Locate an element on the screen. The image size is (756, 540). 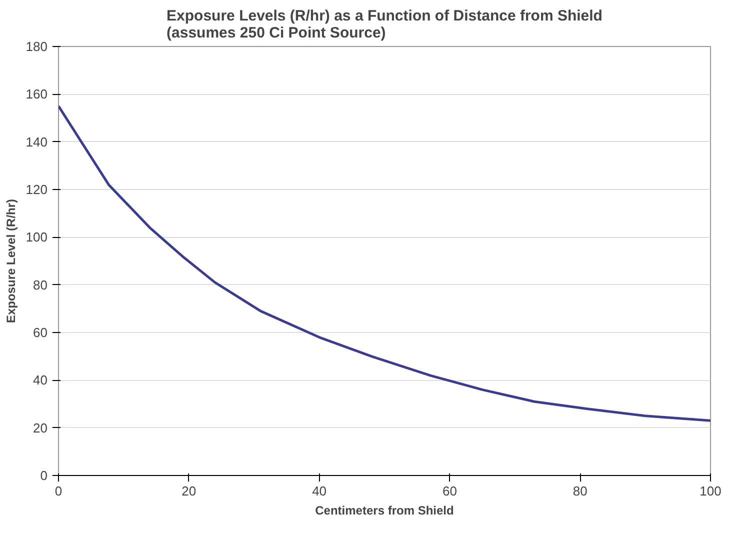
x-tick-label: 20 is located at coordinates (189, 491).